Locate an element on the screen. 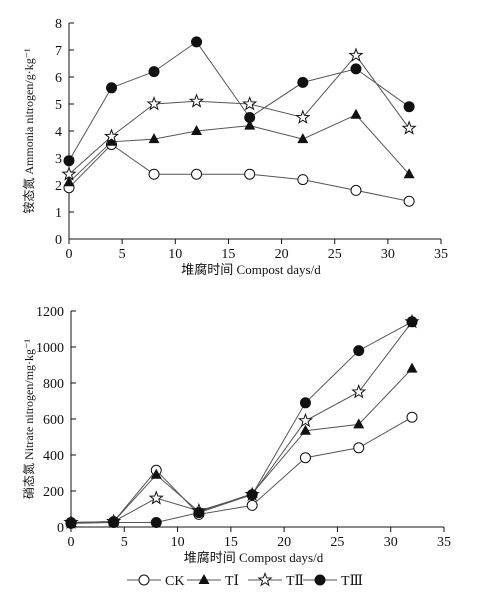 This screenshot has height=600, width=493. nitrate-series-line-CK is located at coordinates (241, 469).